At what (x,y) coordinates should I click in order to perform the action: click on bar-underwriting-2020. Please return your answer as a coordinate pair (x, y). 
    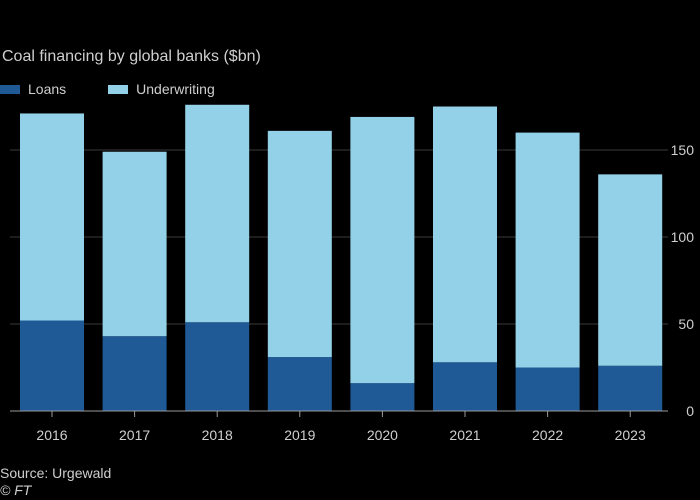
    Looking at the image, I should click on (382, 250).